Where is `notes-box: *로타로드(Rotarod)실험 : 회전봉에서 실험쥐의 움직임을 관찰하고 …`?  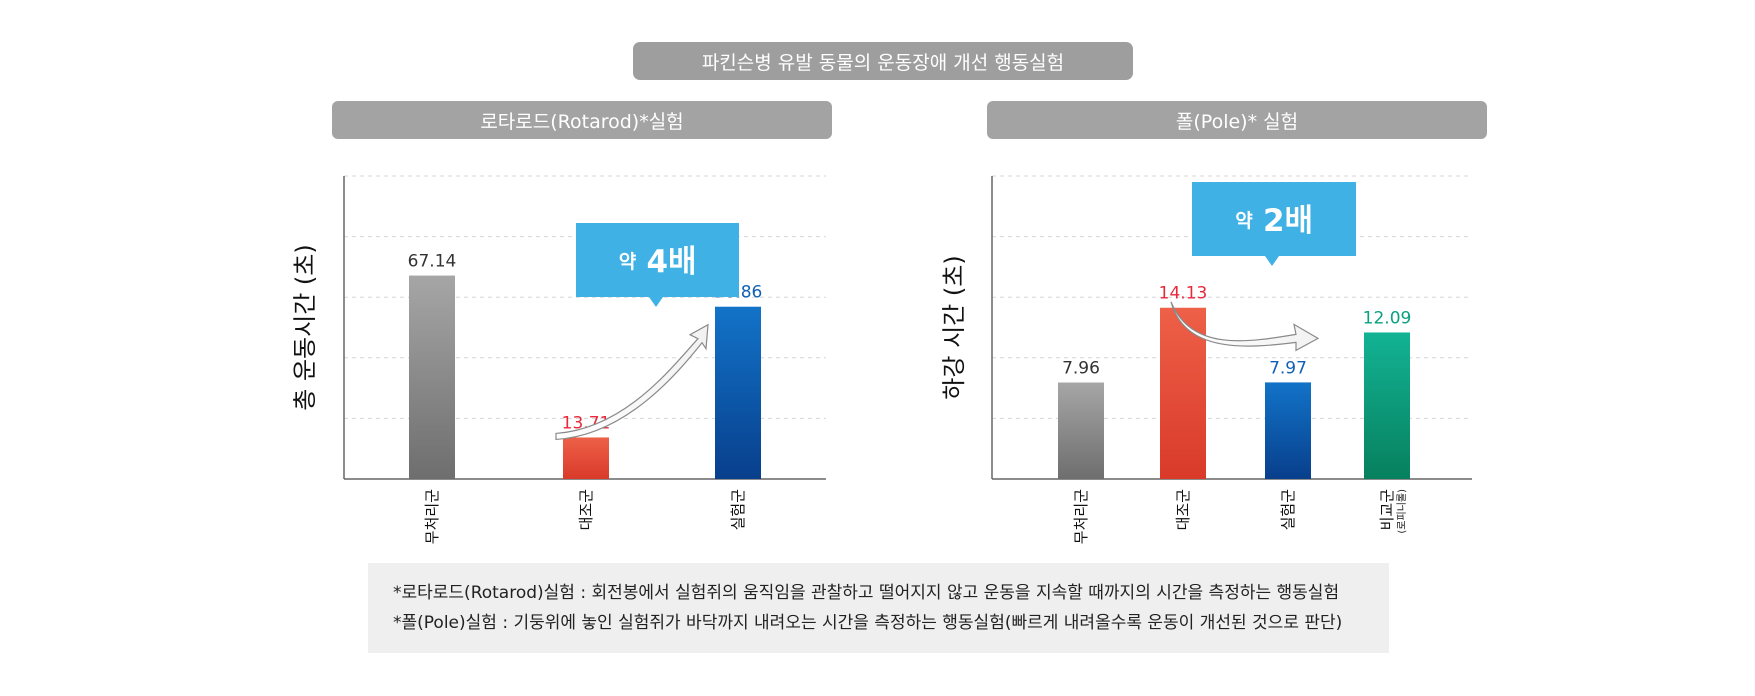 notes-box: *로타로드(Rotarod)실험 : 회전봉에서 실험쥐의 움직임을 관찰하고 … is located at coordinates (878, 608).